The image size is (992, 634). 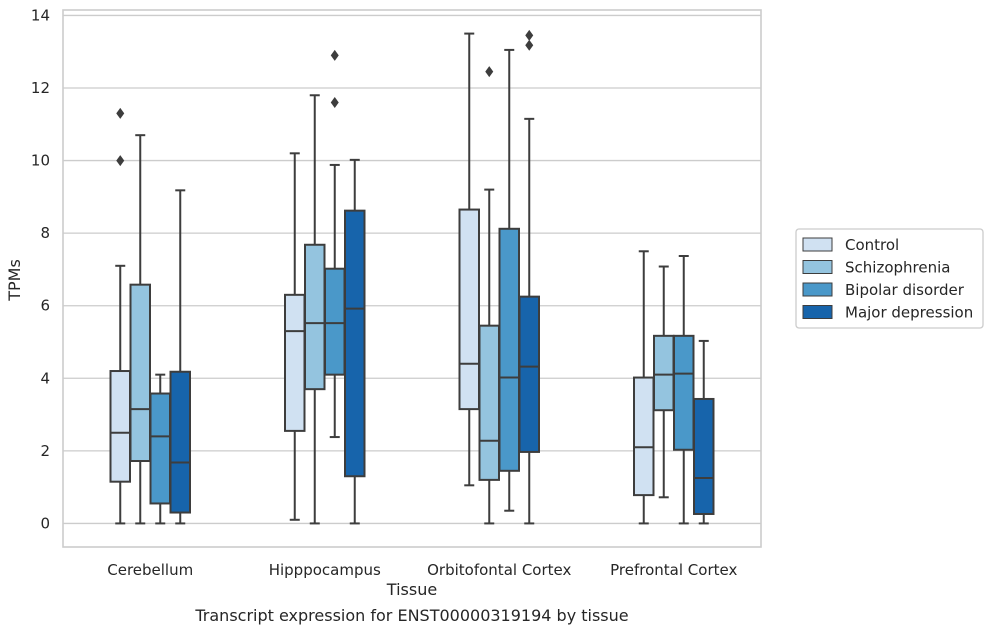 I want to click on y-tick-label: 8, so click(x=45, y=233).